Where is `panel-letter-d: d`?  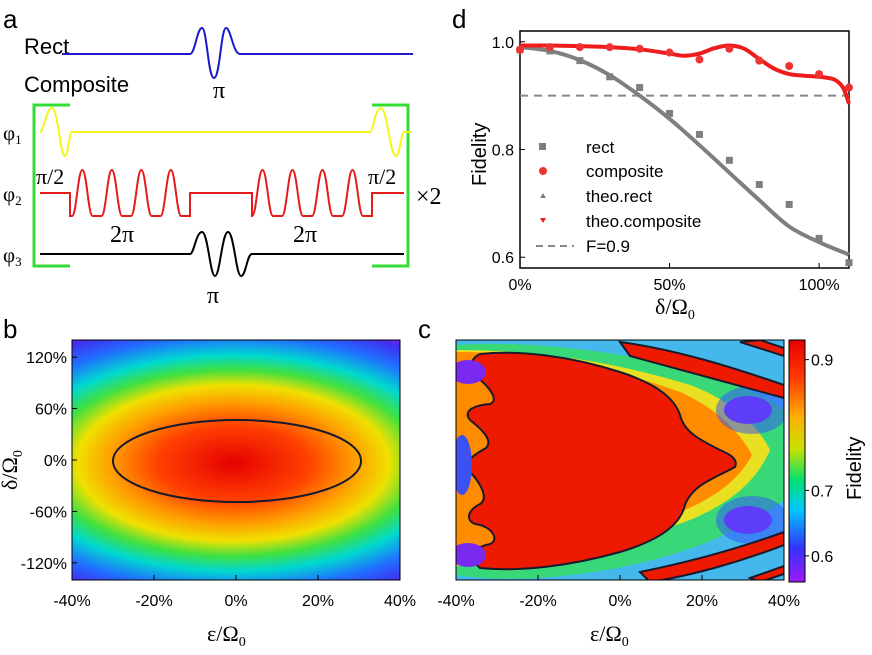 panel-letter-d: d is located at coordinates (459, 19).